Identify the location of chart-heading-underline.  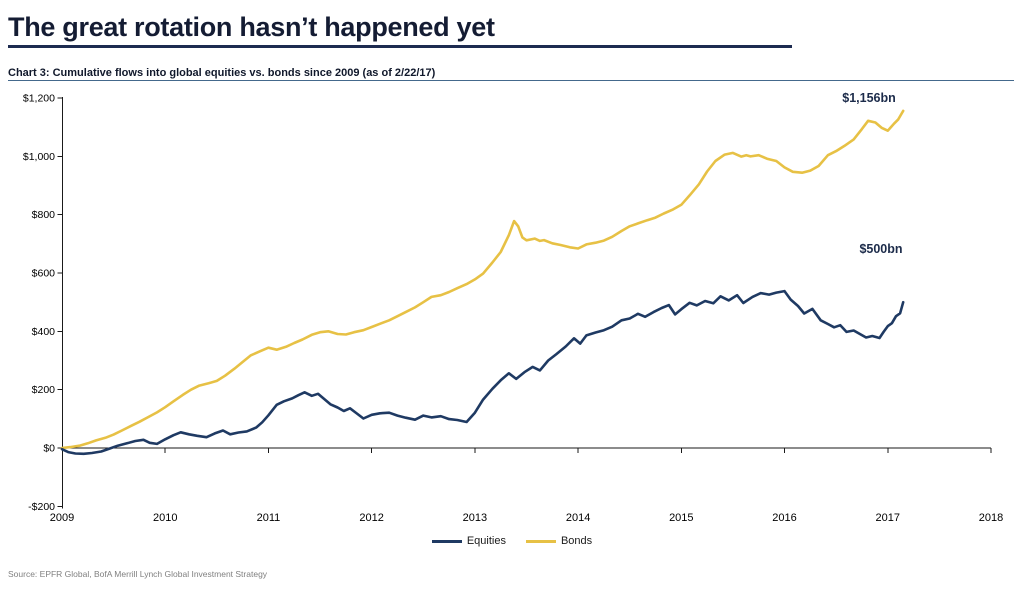
(511, 81).